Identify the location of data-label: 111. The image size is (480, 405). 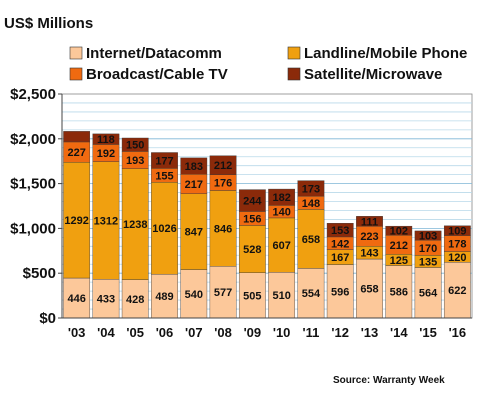
(369, 222).